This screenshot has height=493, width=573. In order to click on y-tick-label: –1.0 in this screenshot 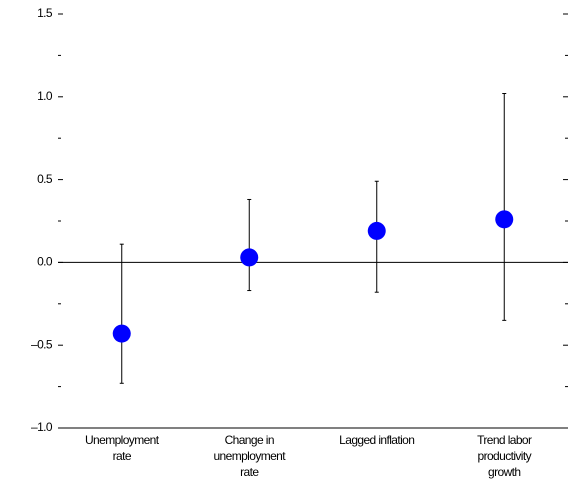, I will do `click(42, 427)`.